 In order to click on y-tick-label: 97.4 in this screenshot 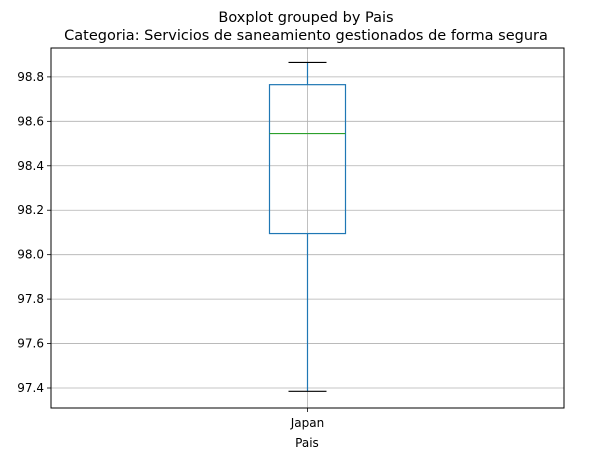, I will do `click(30, 388)`.